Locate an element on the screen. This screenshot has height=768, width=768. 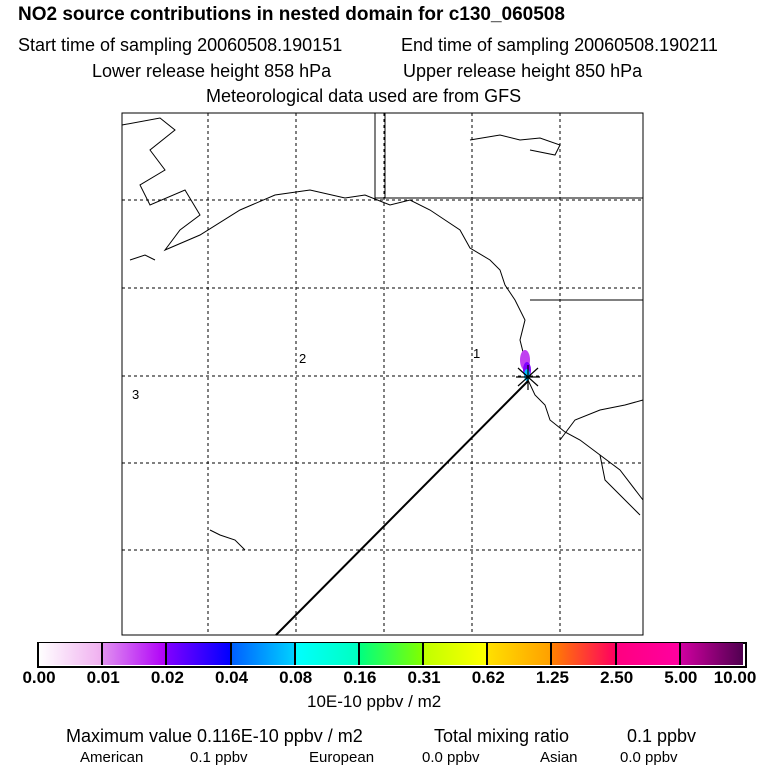
american-value: 0.1 ppbv is located at coordinates (219, 757).